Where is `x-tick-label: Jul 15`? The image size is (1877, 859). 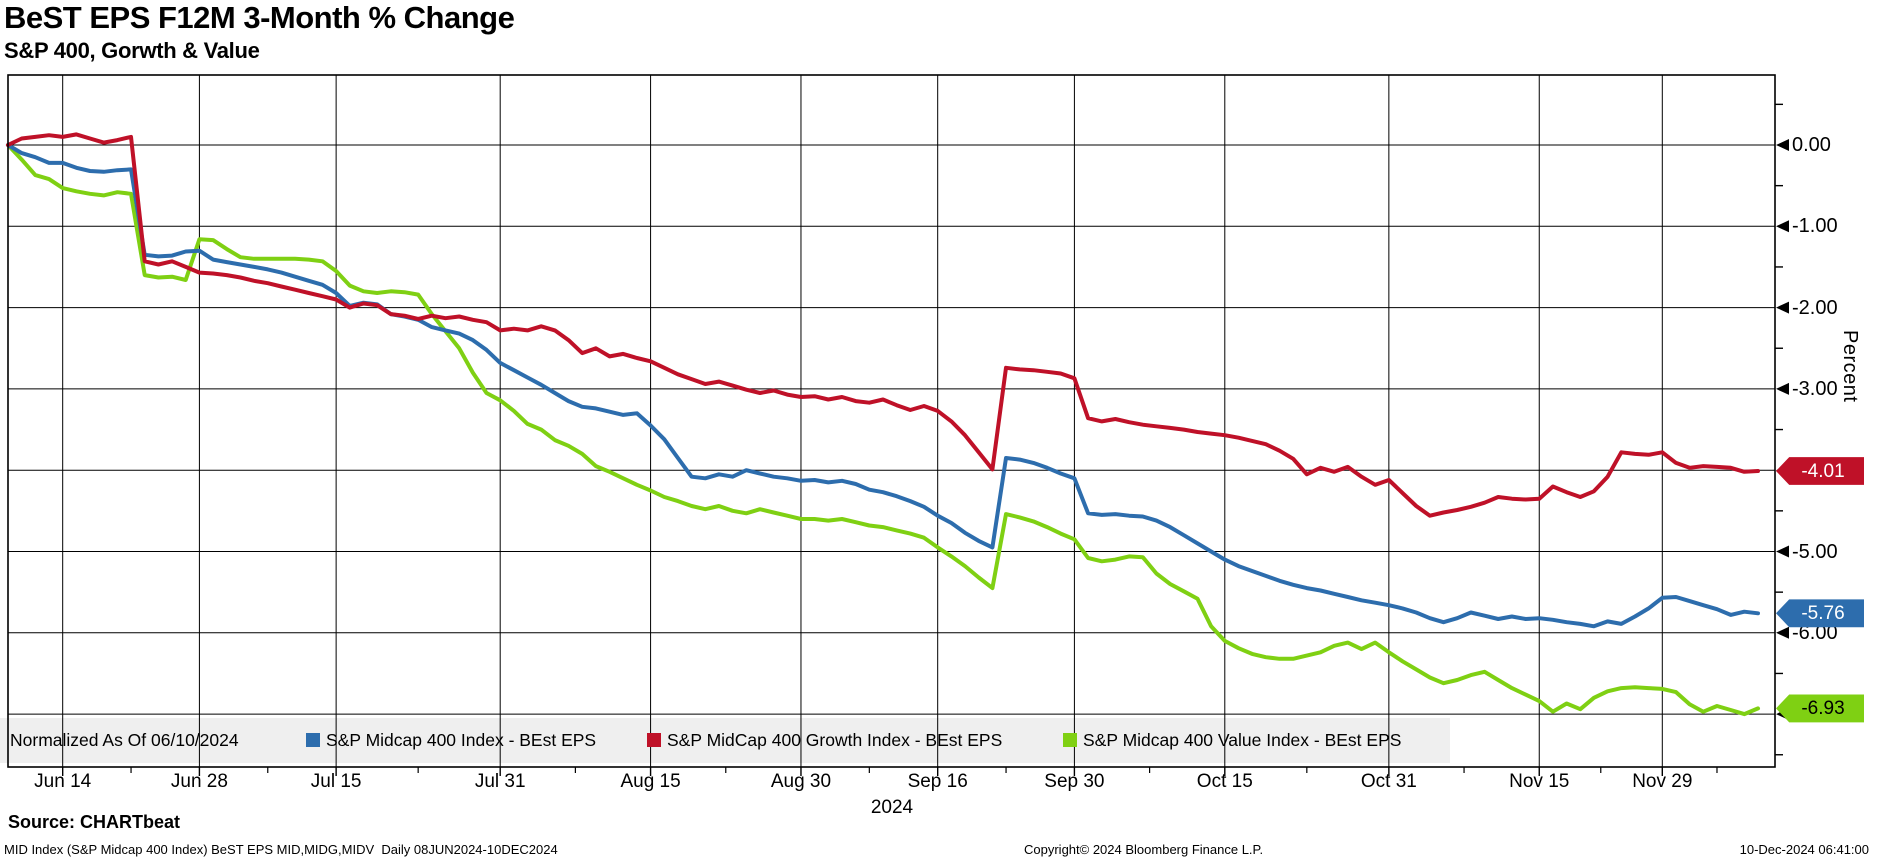 x-tick-label: Jul 15 is located at coordinates (336, 781).